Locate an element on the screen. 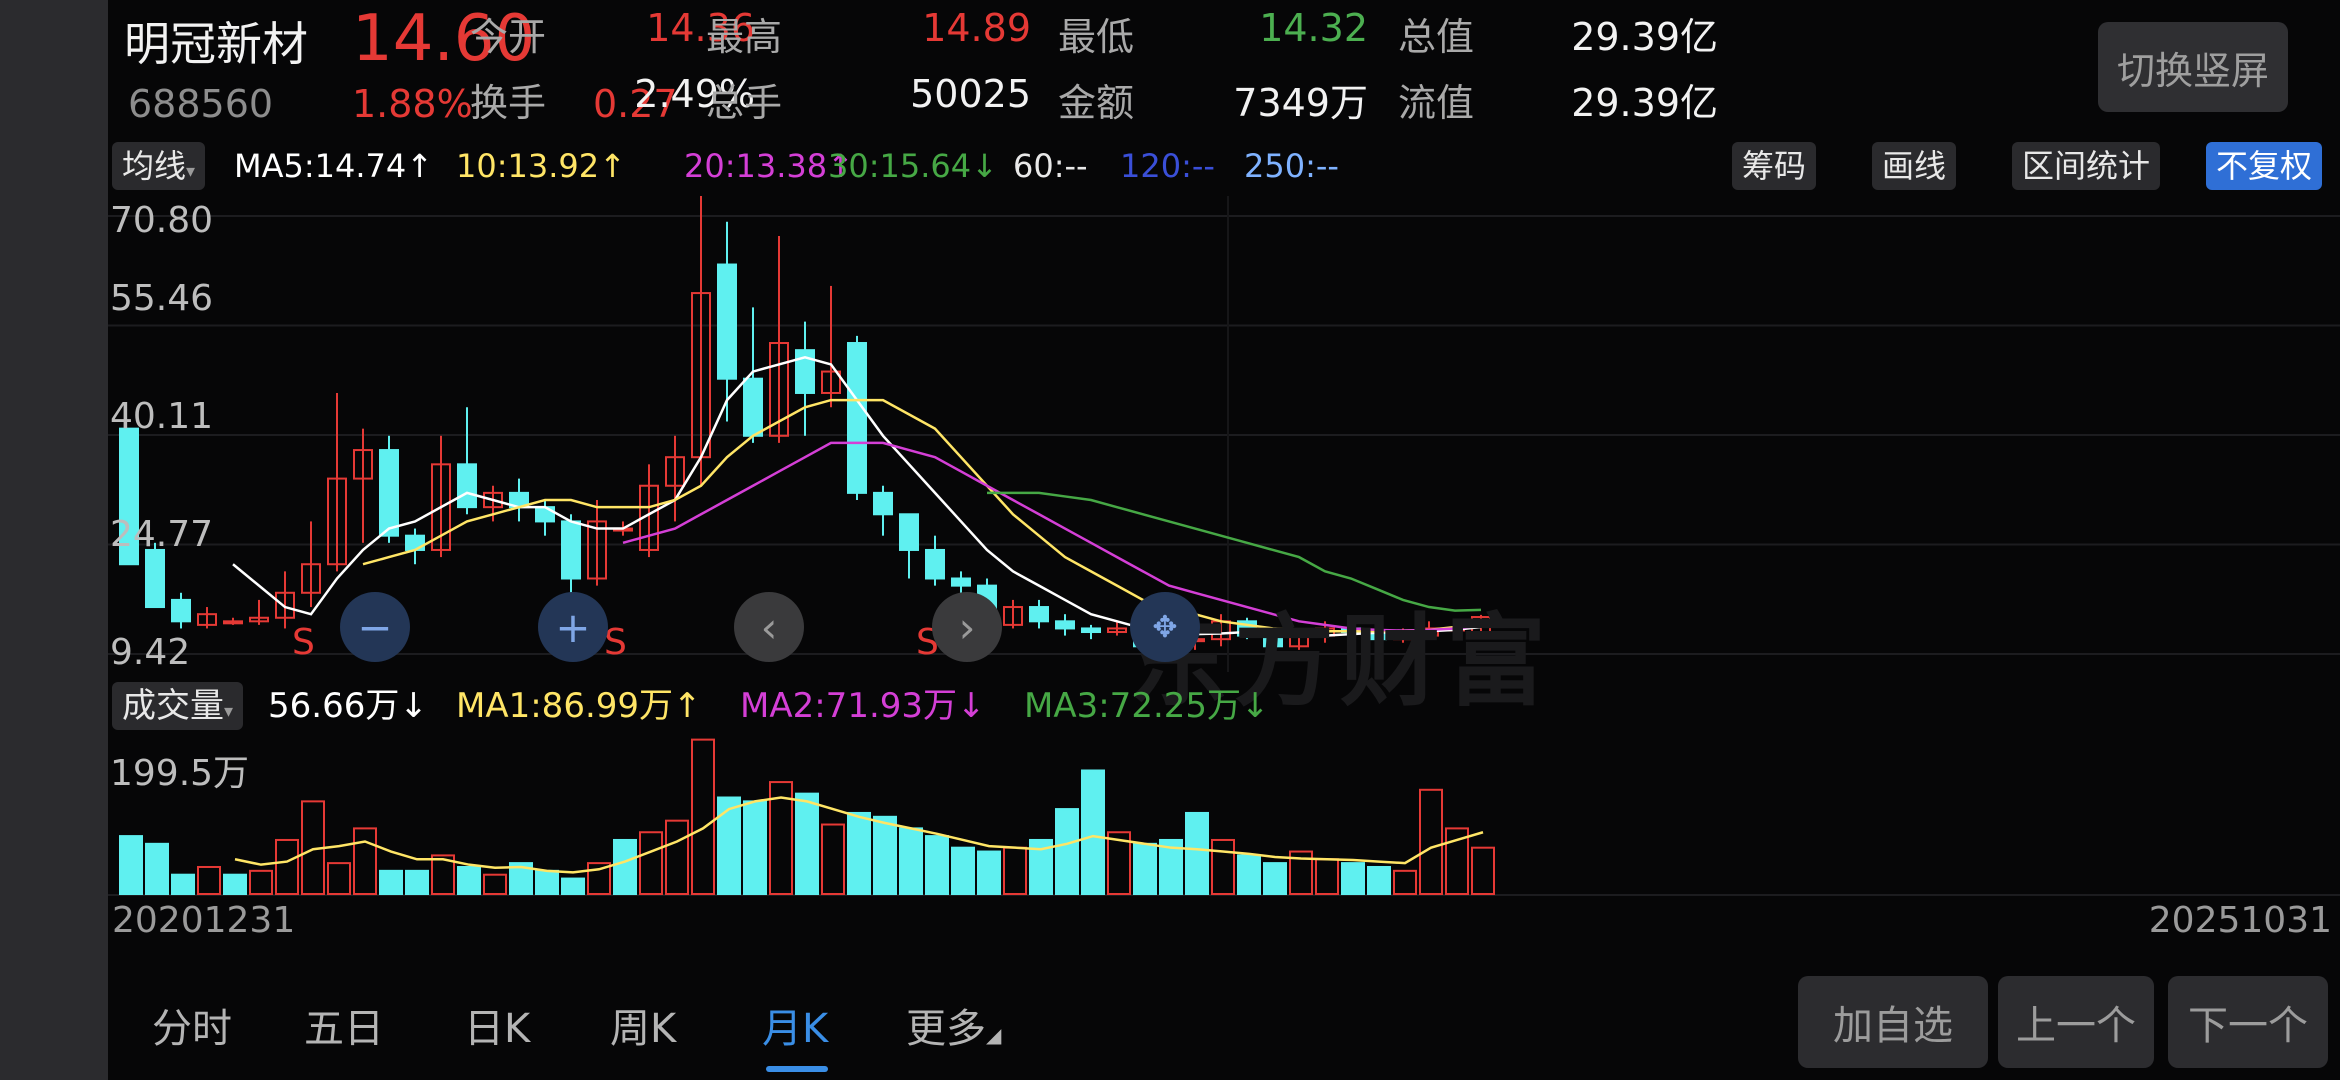 Image resolution: width=2340 pixels, height=1080 pixels. crosshair-icon: ✥ is located at coordinates (1165, 627).